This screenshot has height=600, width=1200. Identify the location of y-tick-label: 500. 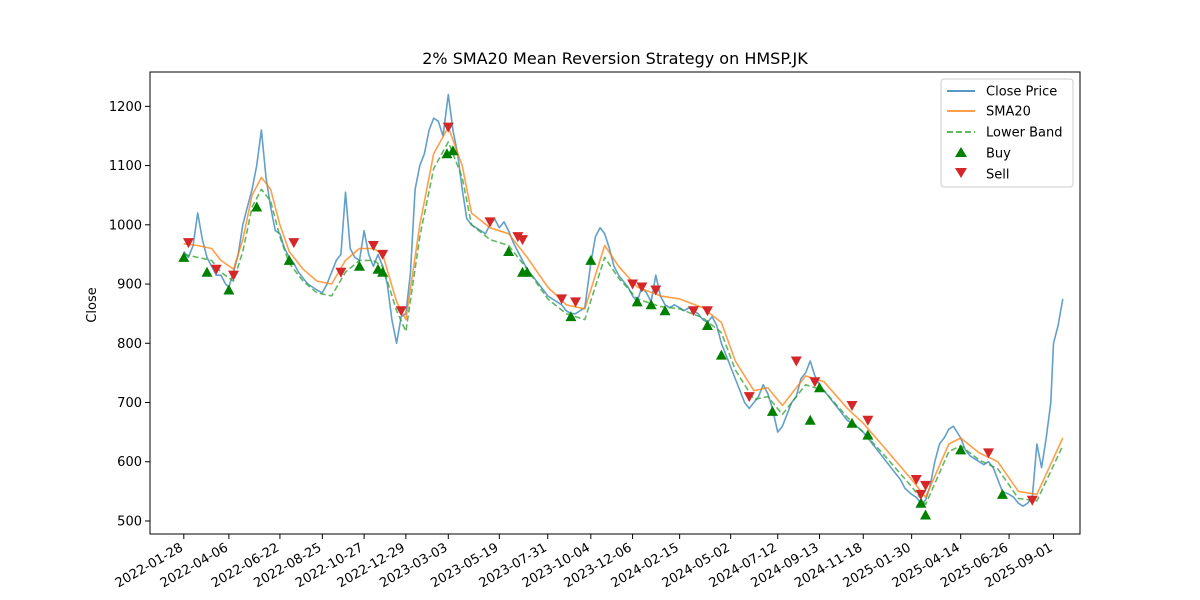
(129, 521).